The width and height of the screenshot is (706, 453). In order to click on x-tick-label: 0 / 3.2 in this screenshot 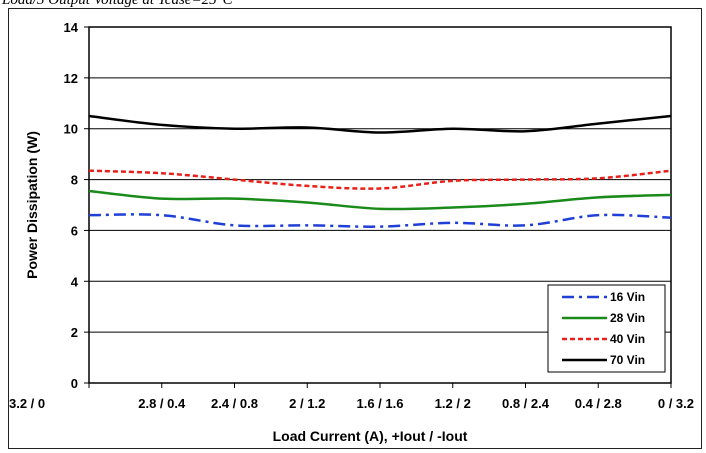, I will do `click(676, 403)`.